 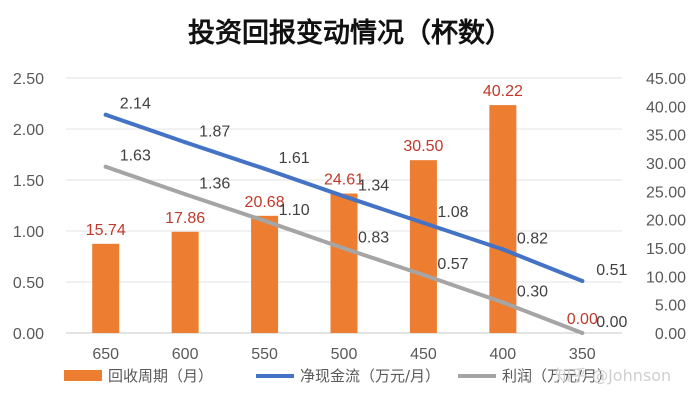 I want to click on line-value-label: 0.30, so click(x=532, y=291).